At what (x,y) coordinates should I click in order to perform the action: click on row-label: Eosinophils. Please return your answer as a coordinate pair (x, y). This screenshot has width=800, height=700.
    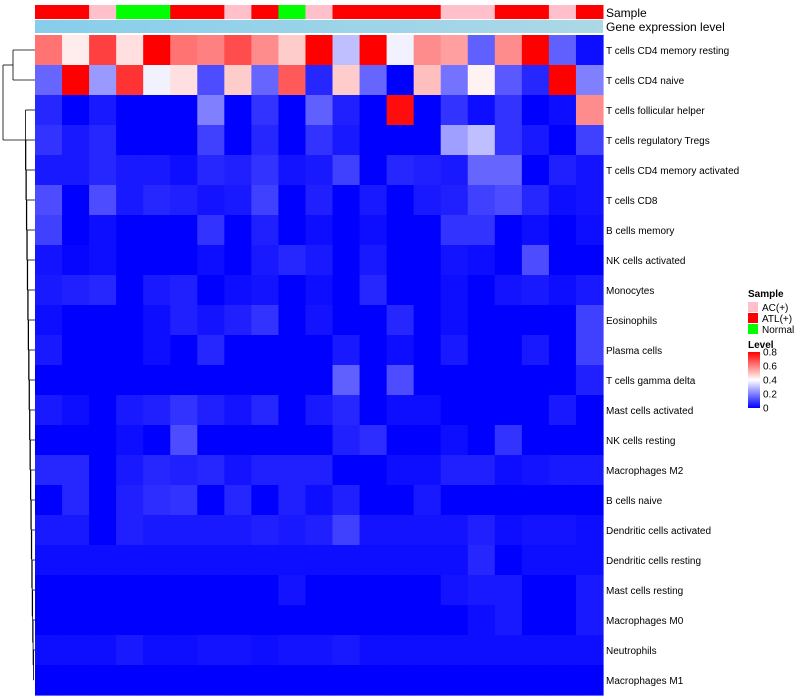
    Looking at the image, I should click on (631, 321).